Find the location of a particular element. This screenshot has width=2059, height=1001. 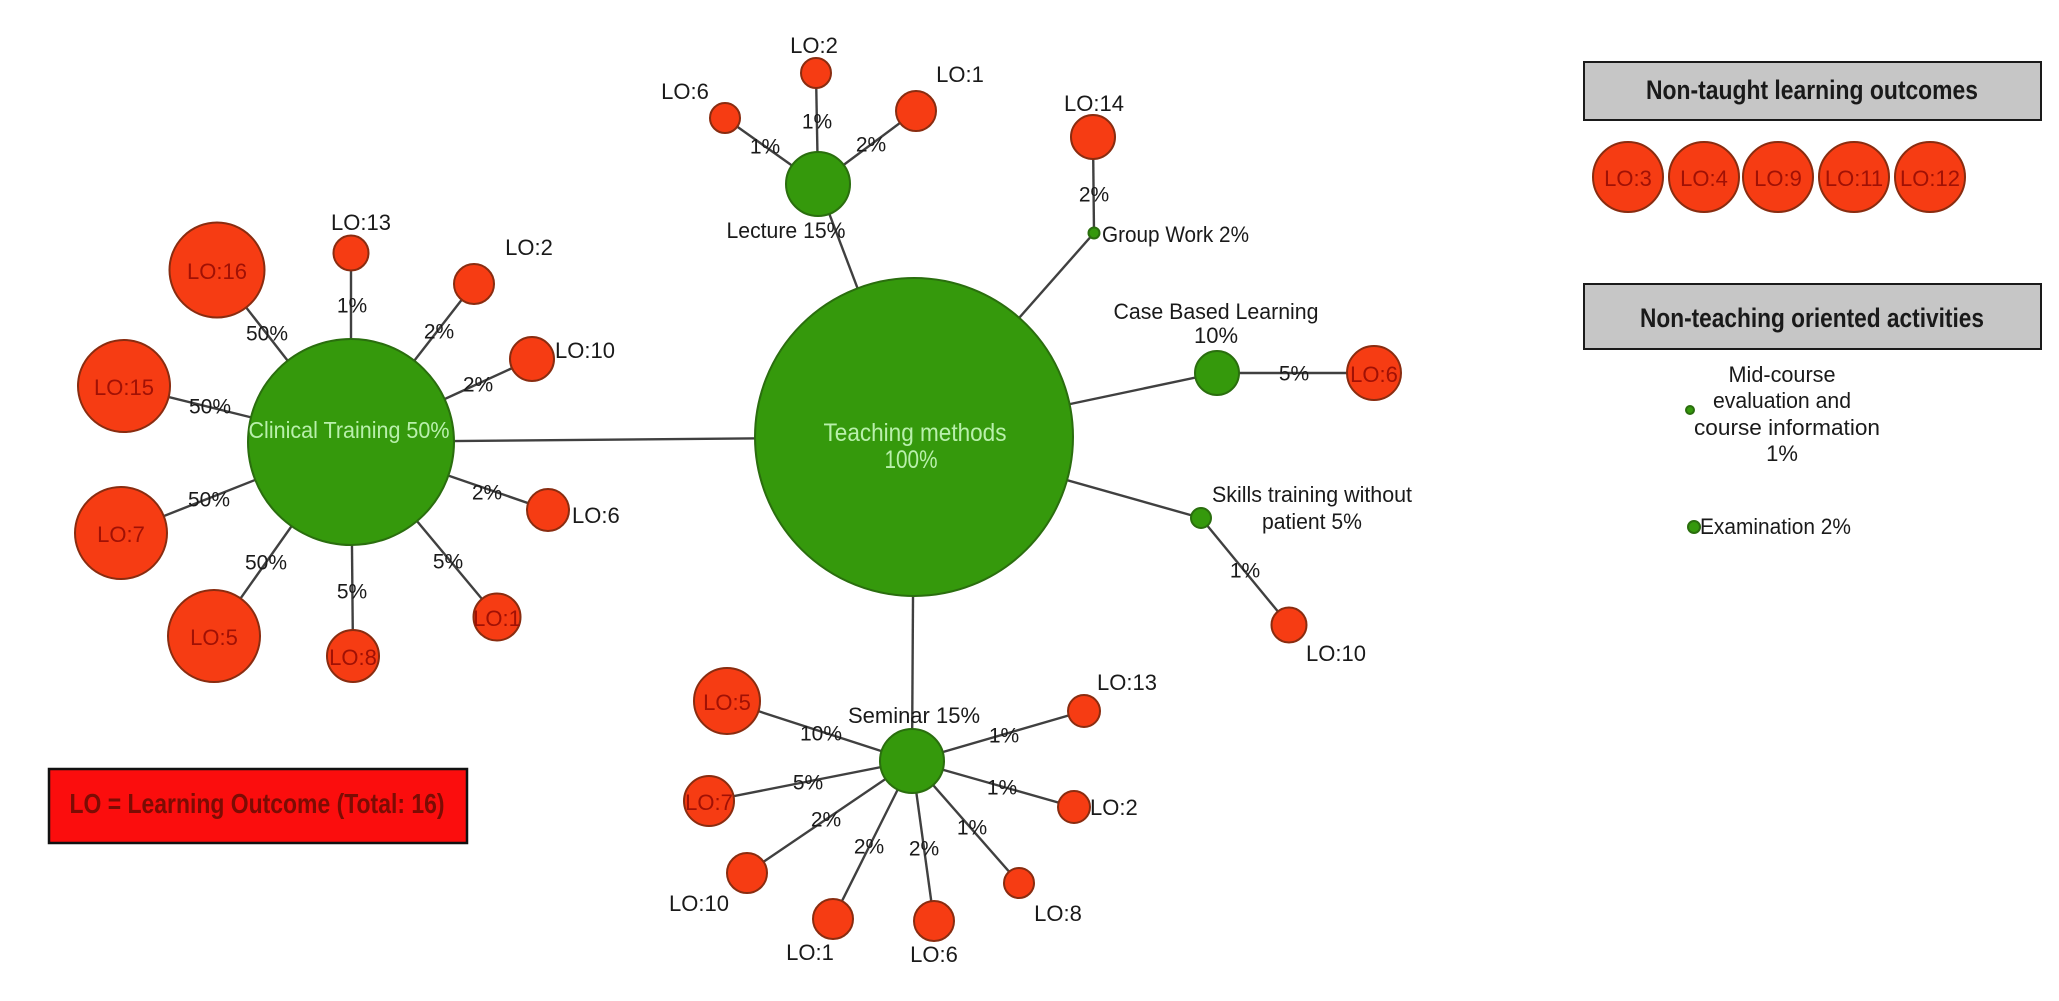

svg-text: evaluation and is located at coordinates (1782, 400).